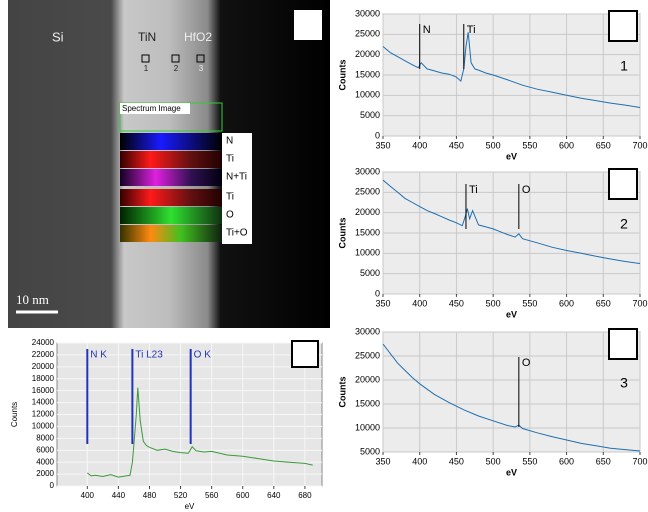 Image resolution: width=648 pixels, height=512 pixels. I want to click on panel-label: 3, so click(624, 383).